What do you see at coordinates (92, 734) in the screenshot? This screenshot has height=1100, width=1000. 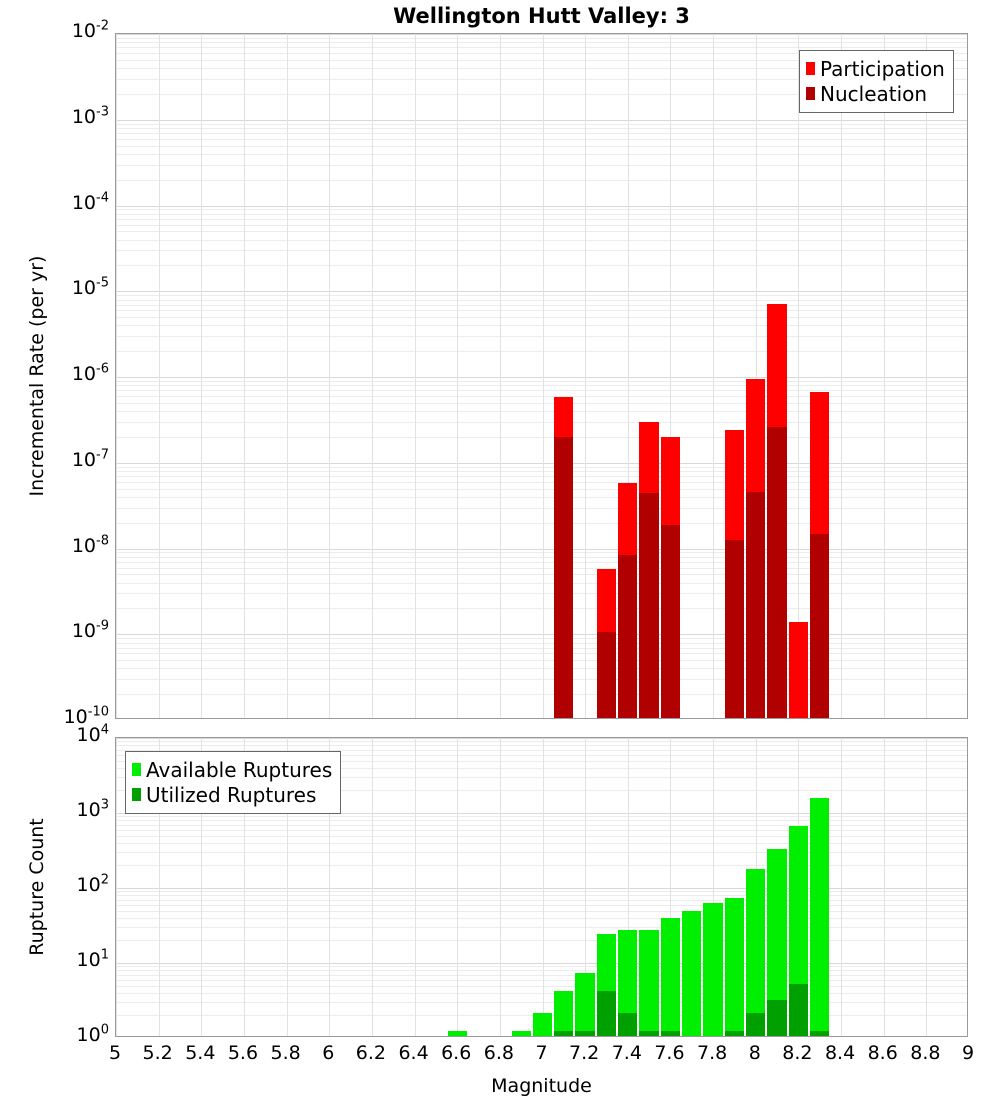 I see `y-tick-label: 10⁴` at bounding box center [92, 734].